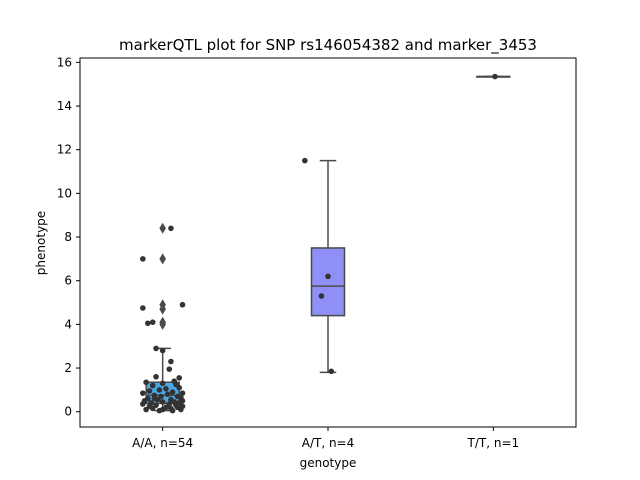  I want to click on x-axis: A/A, n=54 A/T, n=4 T/T, n=1, so click(325, 438).